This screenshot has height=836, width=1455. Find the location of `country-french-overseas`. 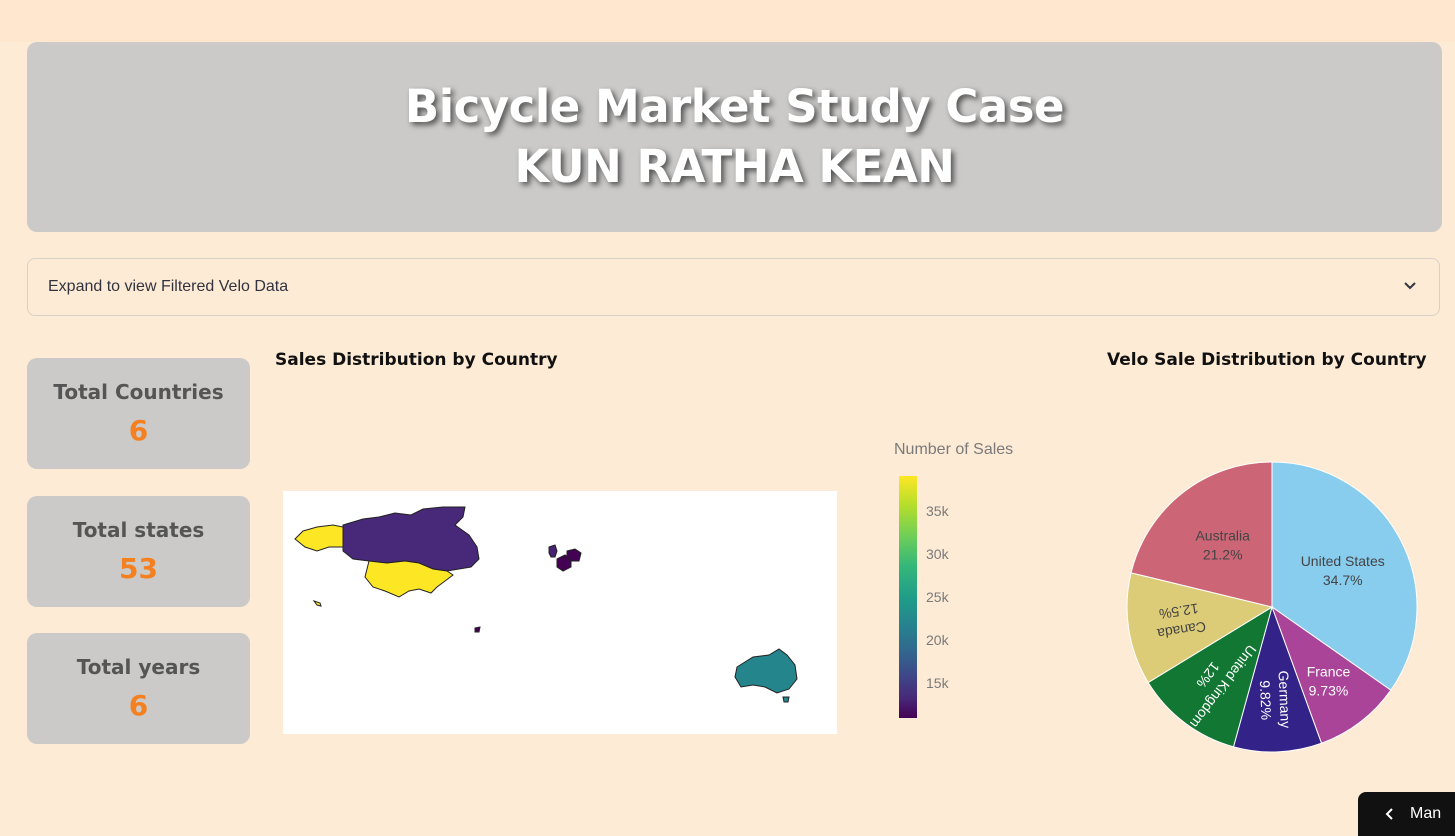

country-french-overseas is located at coordinates (477, 629).